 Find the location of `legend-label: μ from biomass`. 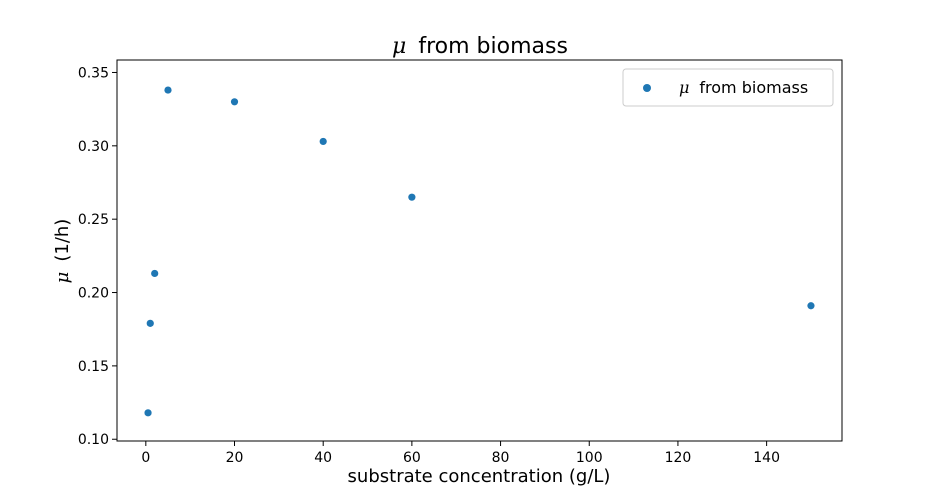

legend-label: μ from biomass is located at coordinates (743, 87).